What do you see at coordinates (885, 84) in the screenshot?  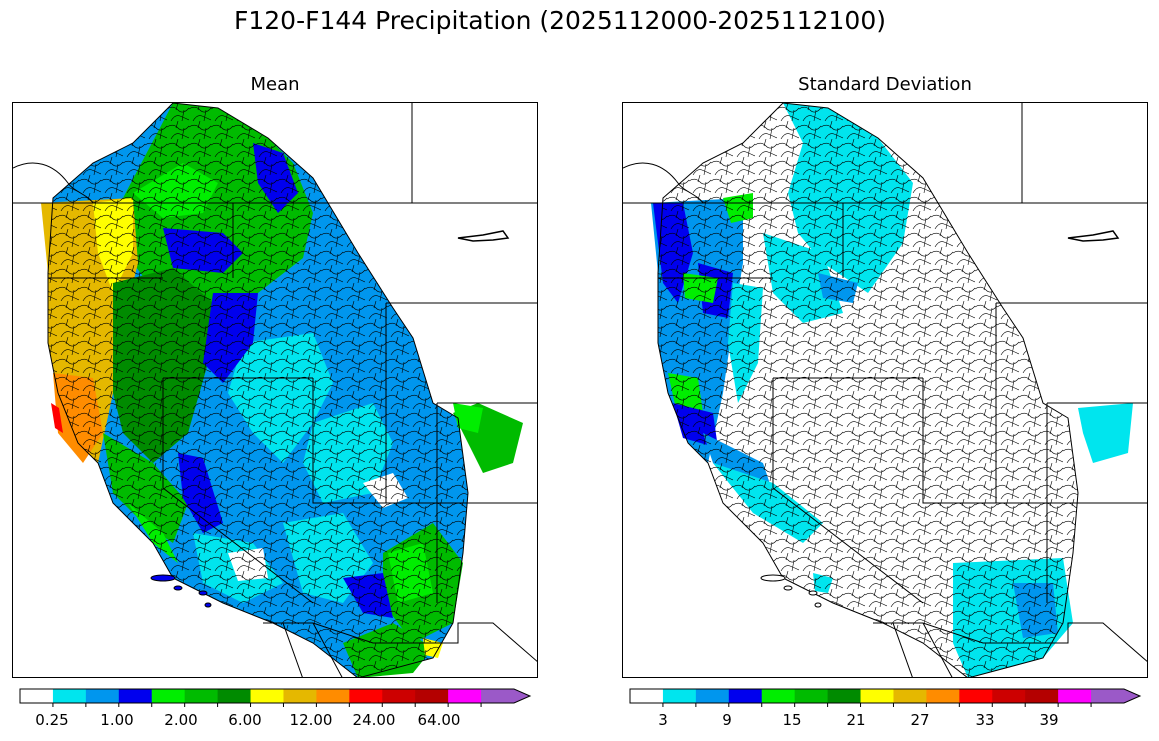 I see `stddev-panel-title: Standard Deviation` at bounding box center [885, 84].